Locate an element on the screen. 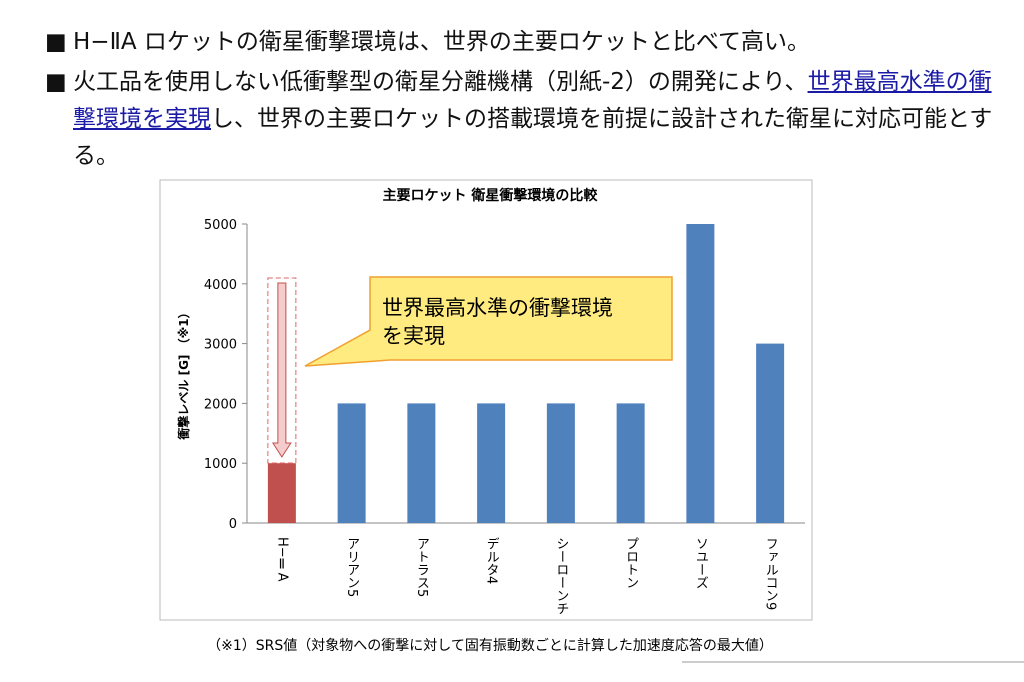  y-tick-label: 5000 is located at coordinates (220, 225).